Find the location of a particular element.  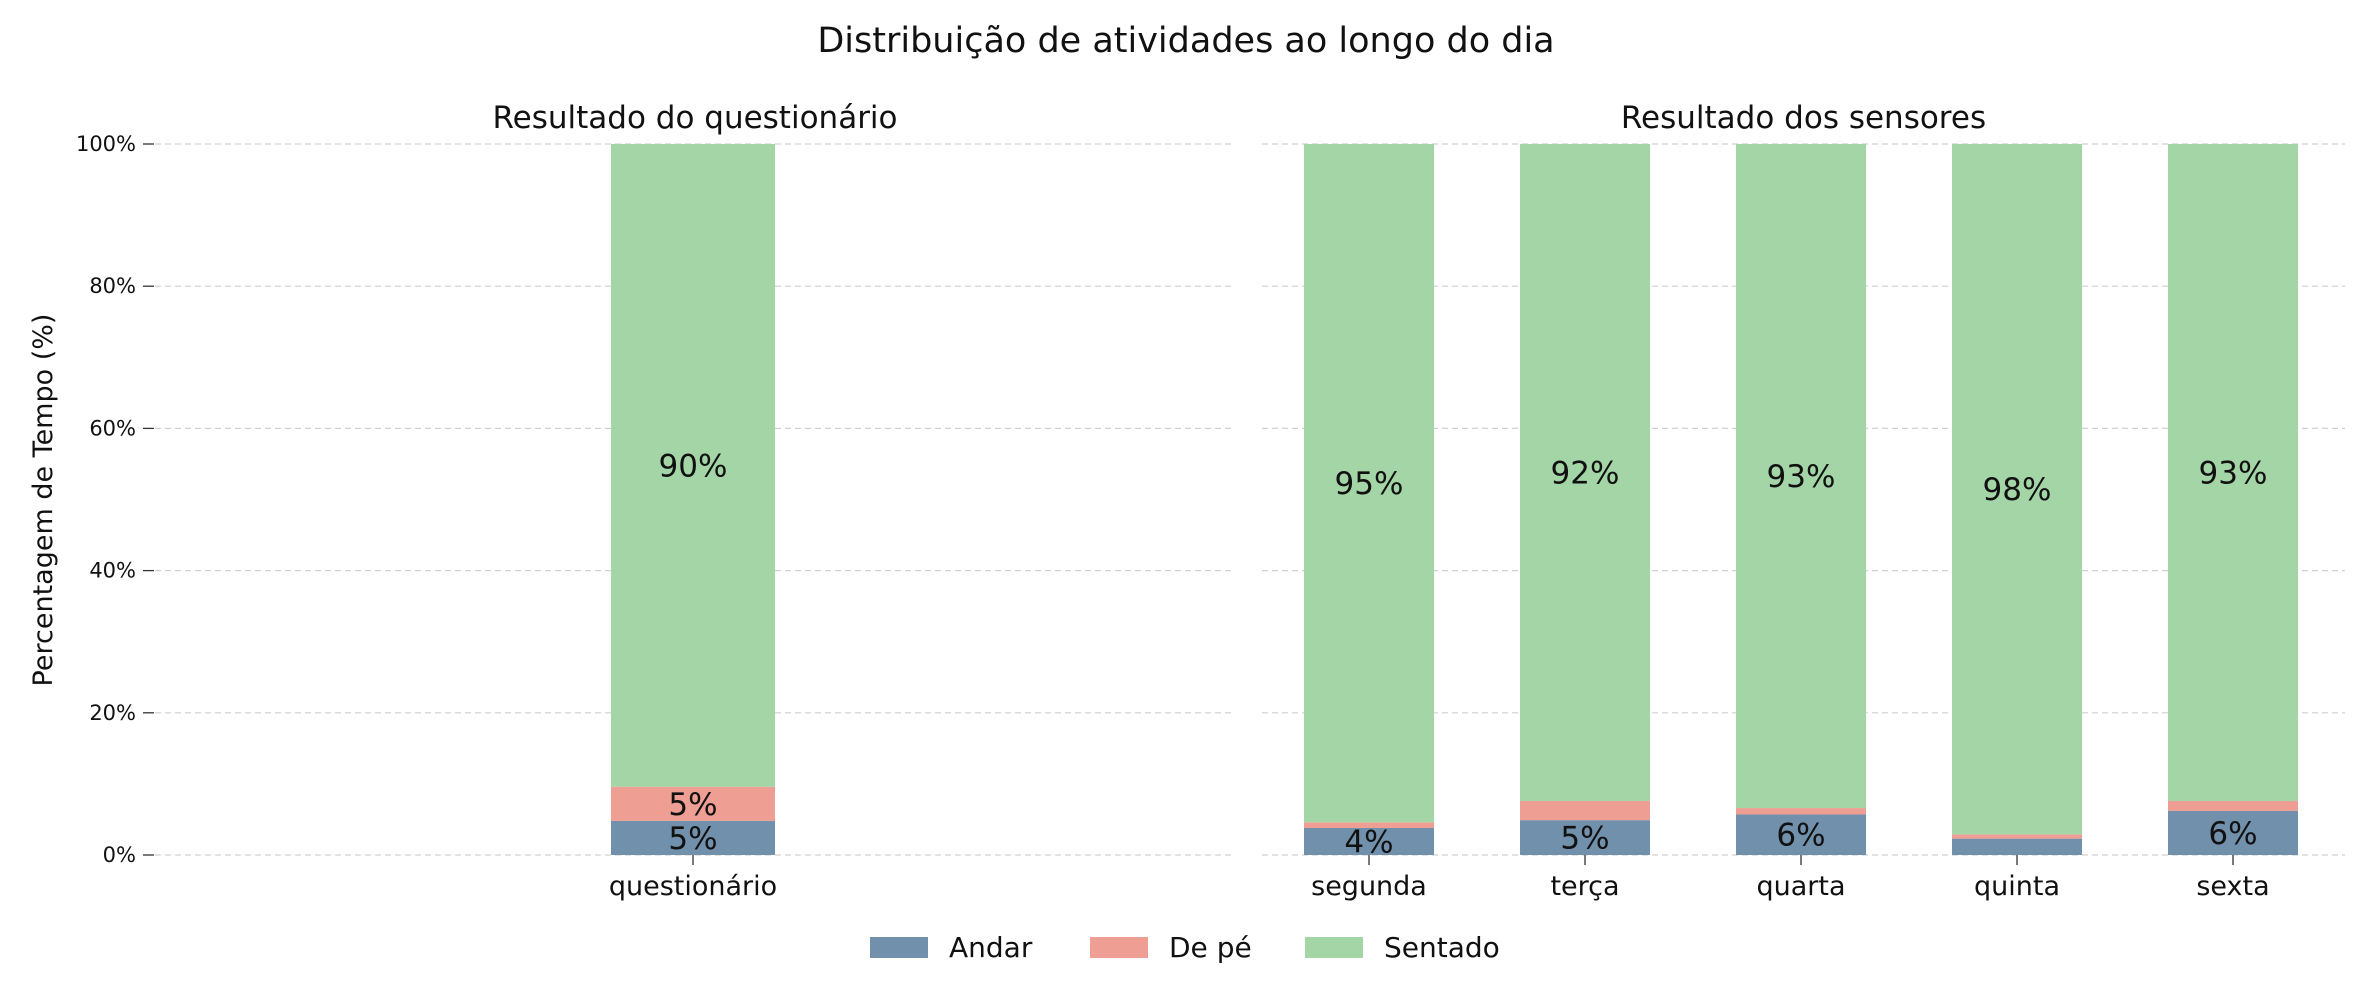

y-tick-label: 80% is located at coordinates (112, 286).